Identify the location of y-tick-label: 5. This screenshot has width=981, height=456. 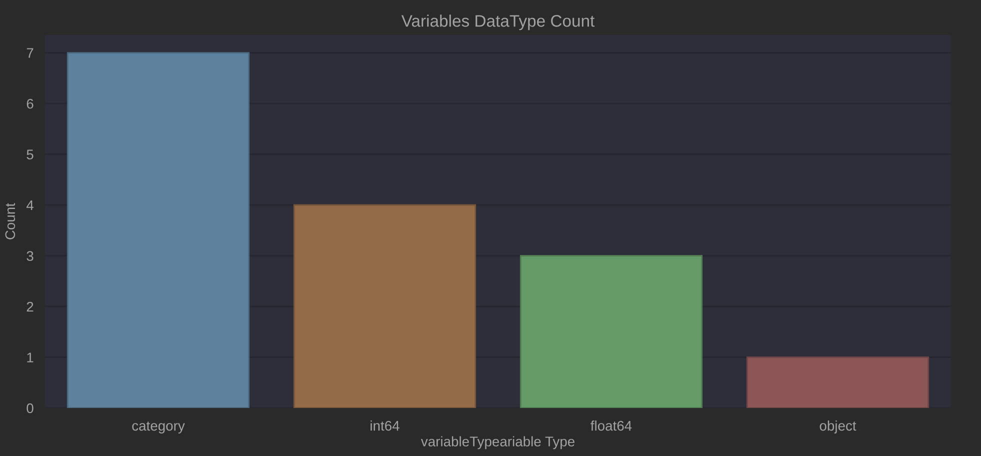
(30, 155).